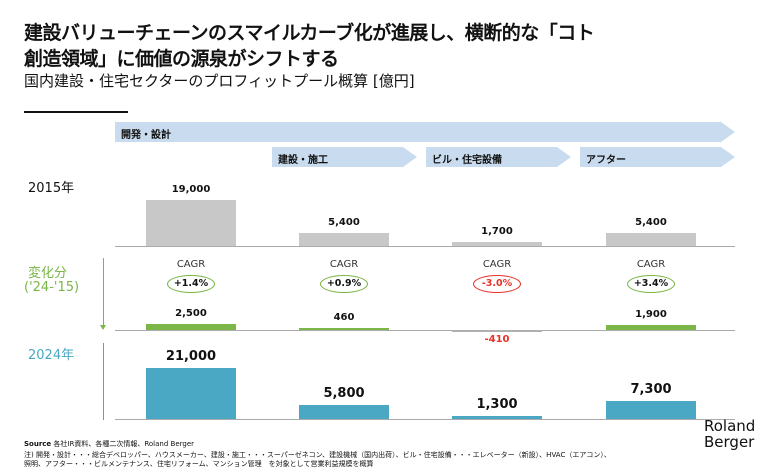 This screenshot has height=469, width=780. I want to click on data-label: 1,300, so click(497, 404).